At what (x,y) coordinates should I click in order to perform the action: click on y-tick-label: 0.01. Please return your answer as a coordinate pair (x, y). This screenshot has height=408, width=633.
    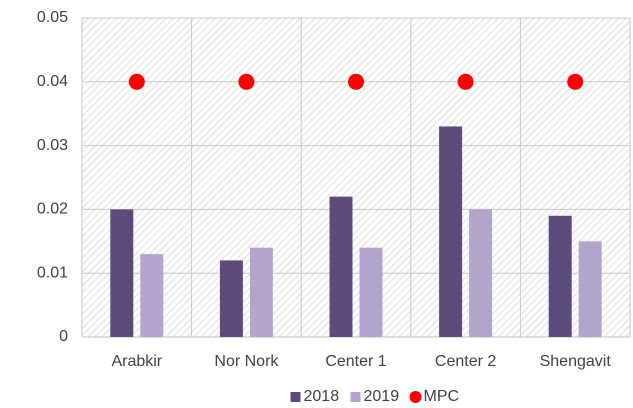
    Looking at the image, I should click on (52, 272).